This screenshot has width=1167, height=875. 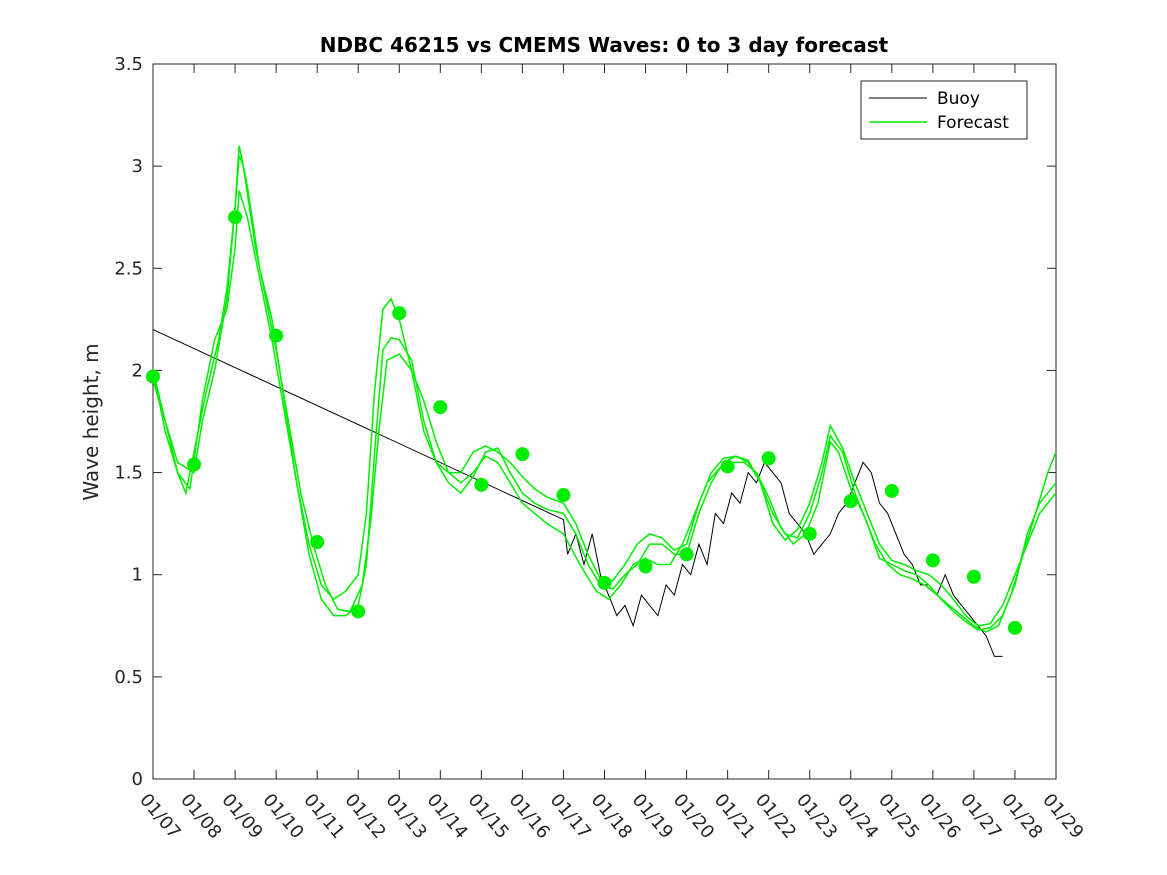 What do you see at coordinates (128, 473) in the screenshot?
I see `y-tick-label: 1.5` at bounding box center [128, 473].